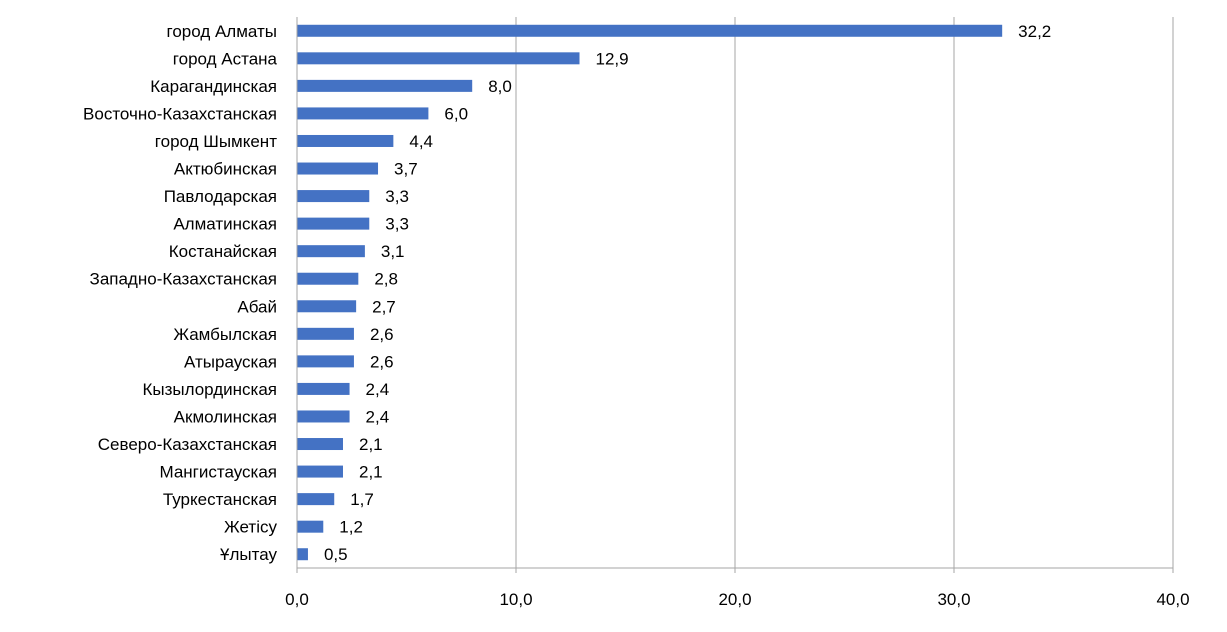 The width and height of the screenshot is (1227, 632). What do you see at coordinates (225, 224) in the screenshot?
I see `category-label: Алматинская` at bounding box center [225, 224].